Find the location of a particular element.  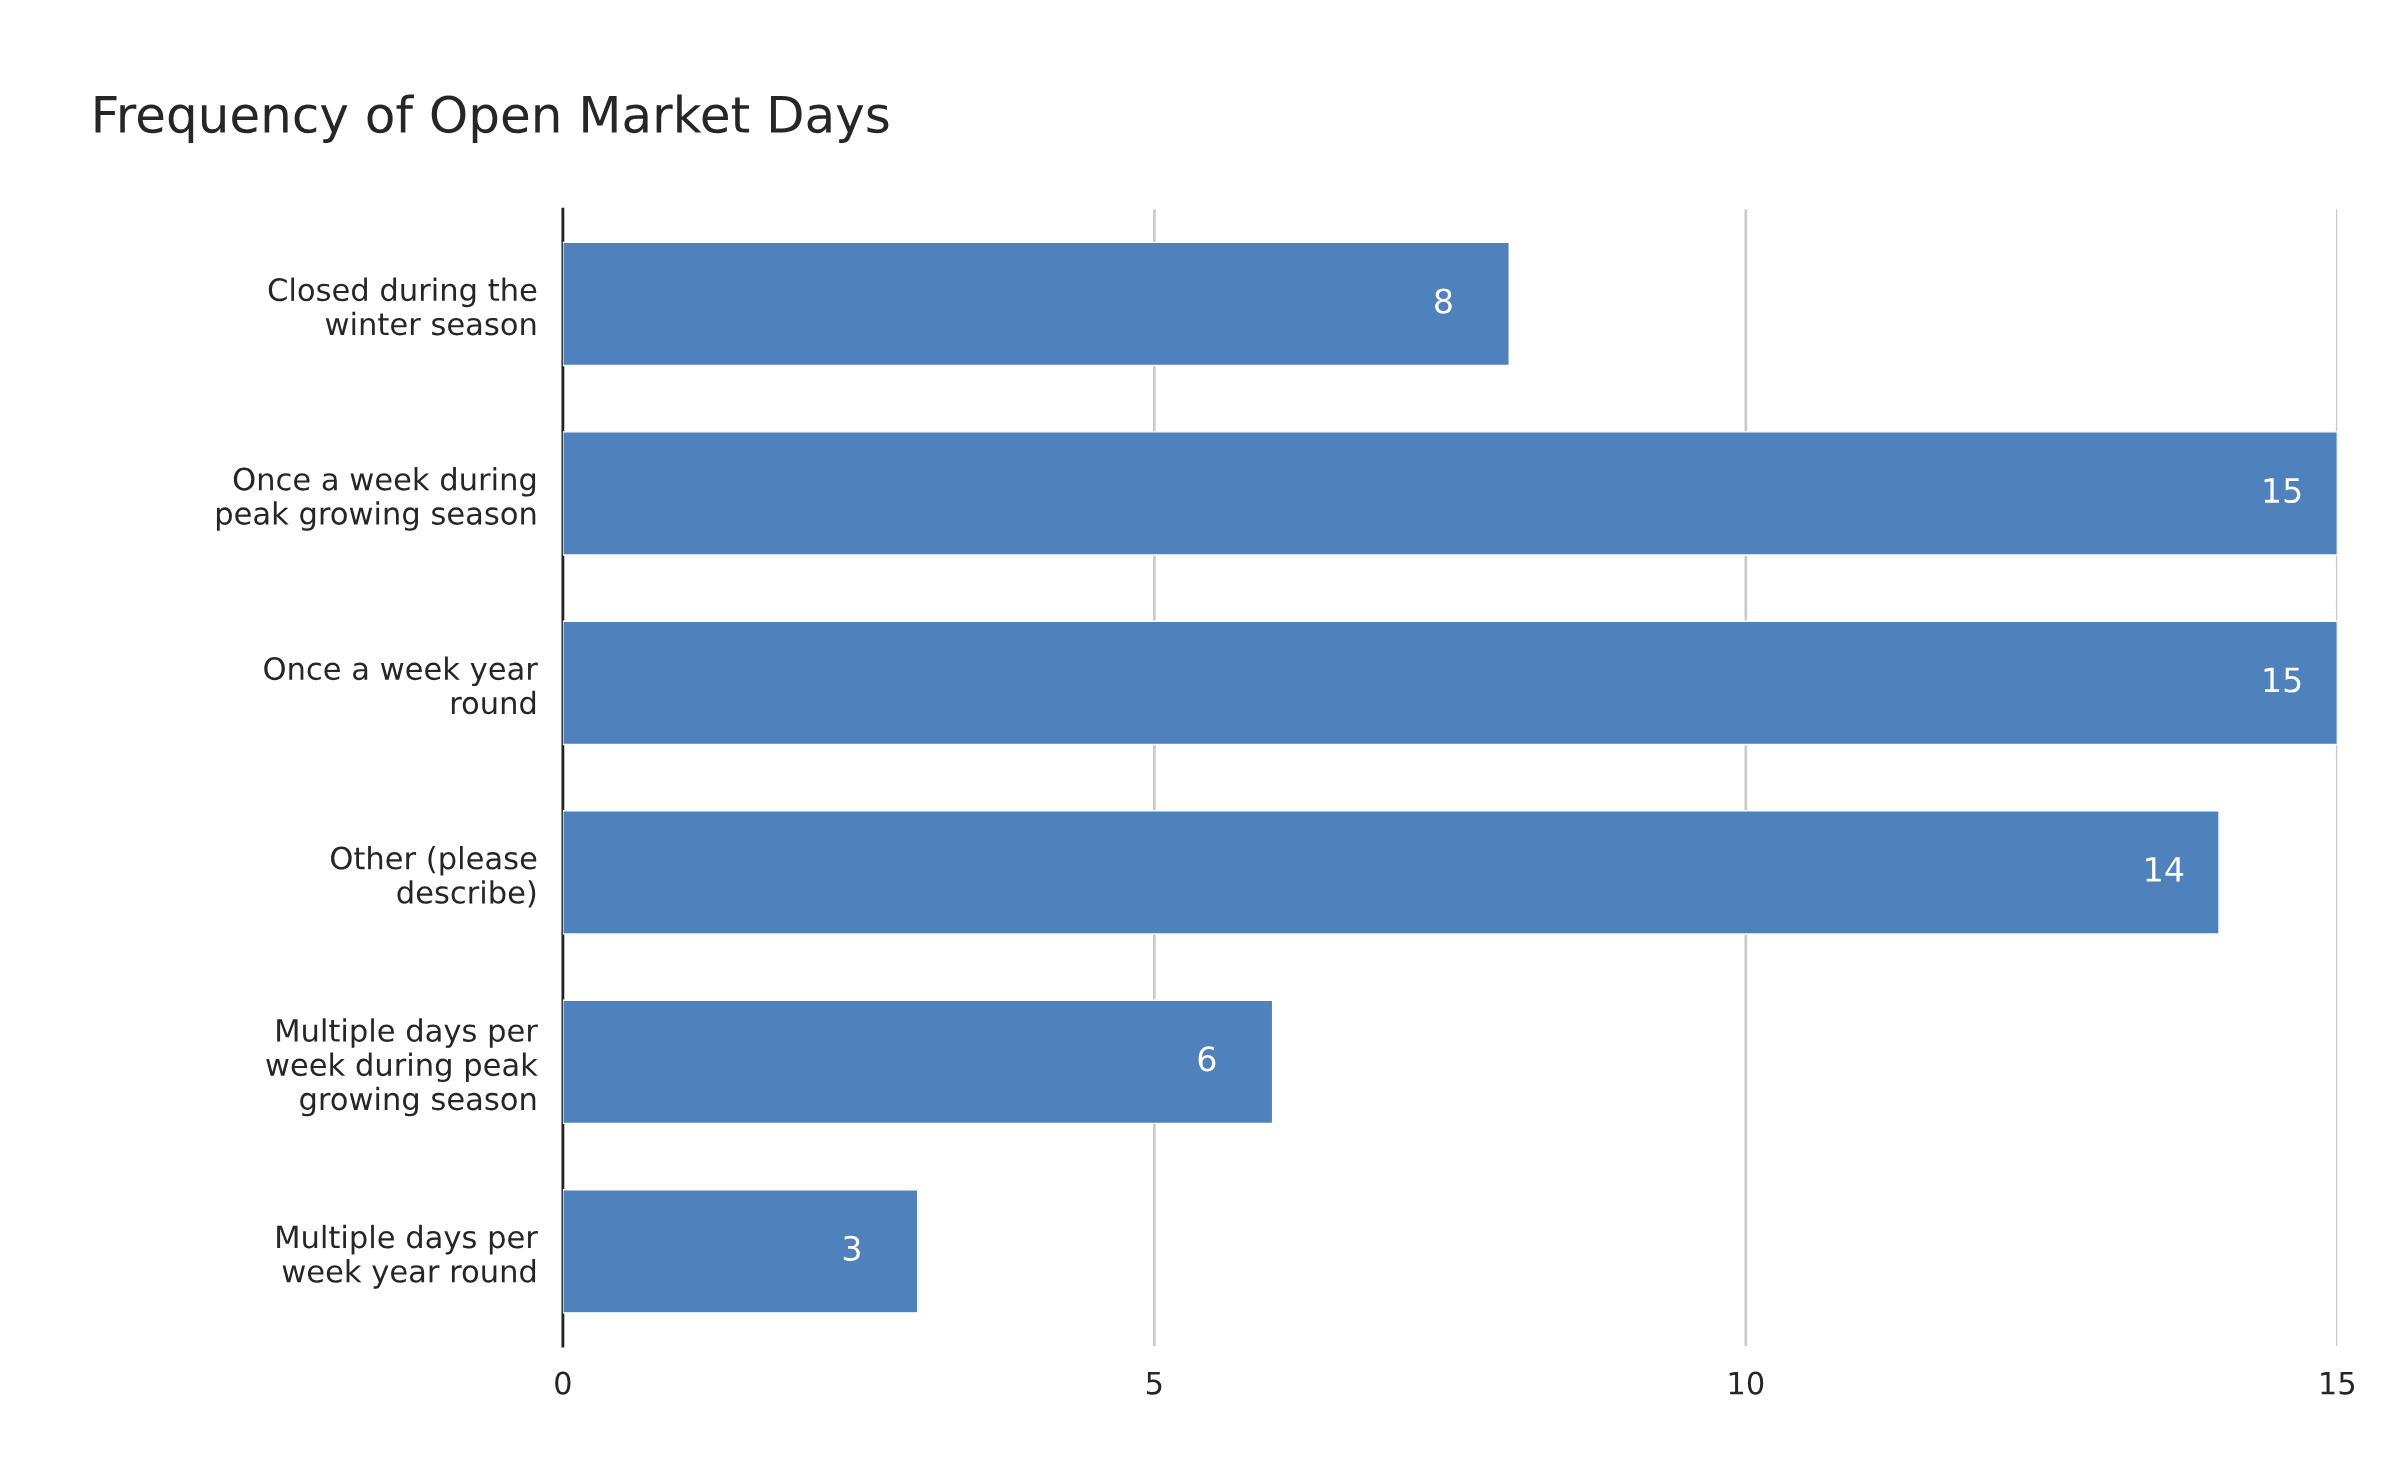

data-label: 8 is located at coordinates (1443, 301).